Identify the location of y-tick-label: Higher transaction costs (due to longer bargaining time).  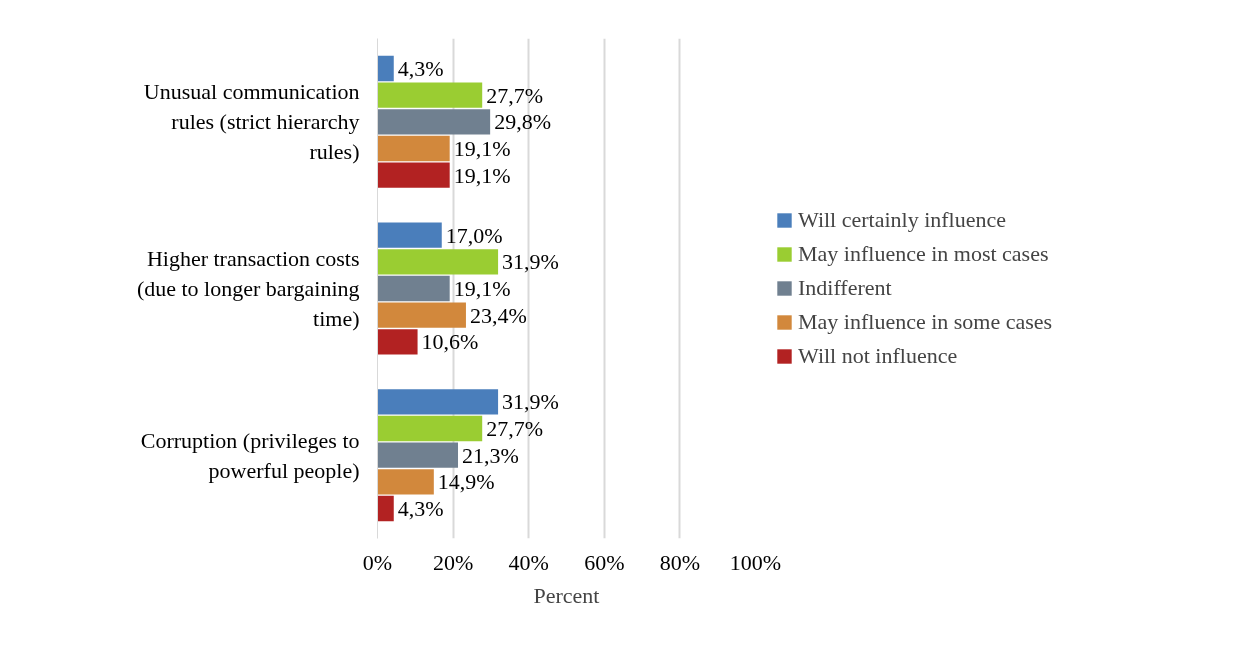
(248, 288).